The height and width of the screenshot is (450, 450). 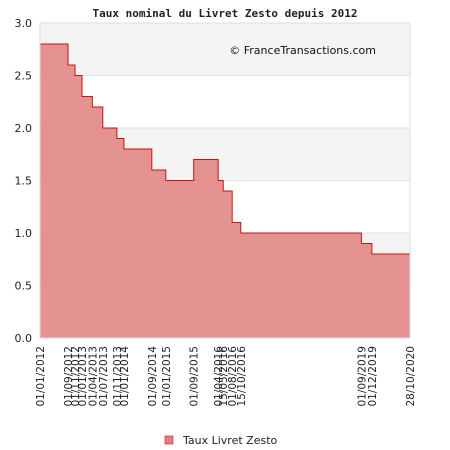 I want to click on x-tick-label: 15/05/2016, so click(x=224, y=376).